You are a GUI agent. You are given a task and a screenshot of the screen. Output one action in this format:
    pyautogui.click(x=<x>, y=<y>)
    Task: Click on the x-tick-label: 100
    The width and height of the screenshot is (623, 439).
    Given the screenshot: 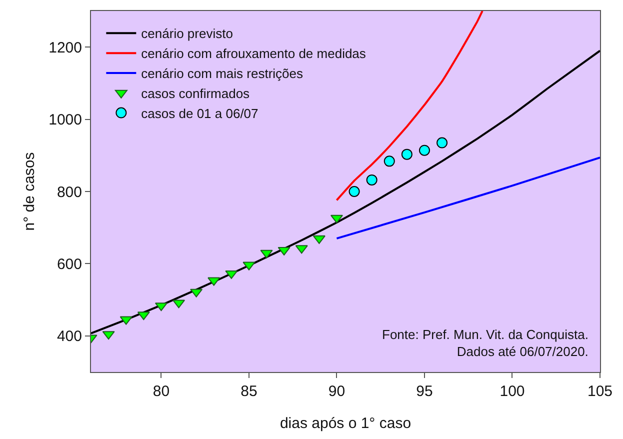 What is the action you would take?
    pyautogui.click(x=512, y=391)
    